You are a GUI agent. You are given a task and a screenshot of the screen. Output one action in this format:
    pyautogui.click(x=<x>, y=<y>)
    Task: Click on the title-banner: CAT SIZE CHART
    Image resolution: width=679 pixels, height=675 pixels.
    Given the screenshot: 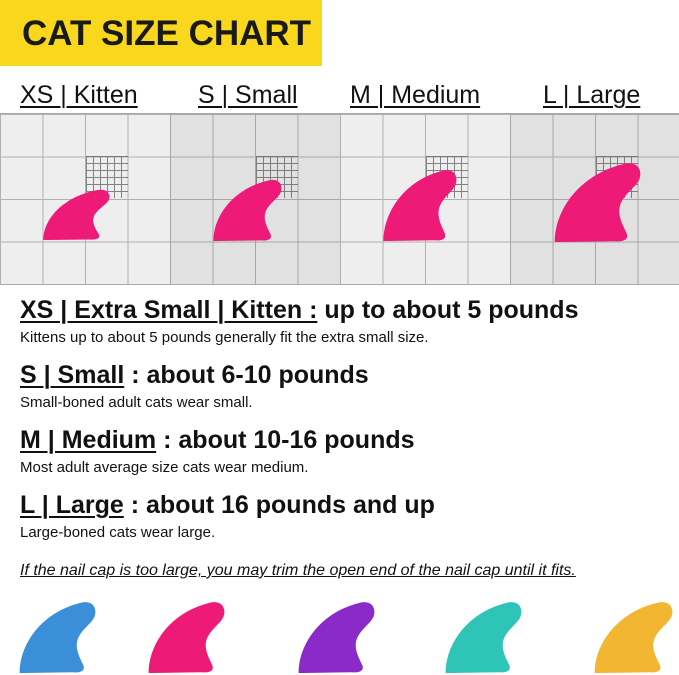 What is the action you would take?
    pyautogui.click(x=161, y=33)
    